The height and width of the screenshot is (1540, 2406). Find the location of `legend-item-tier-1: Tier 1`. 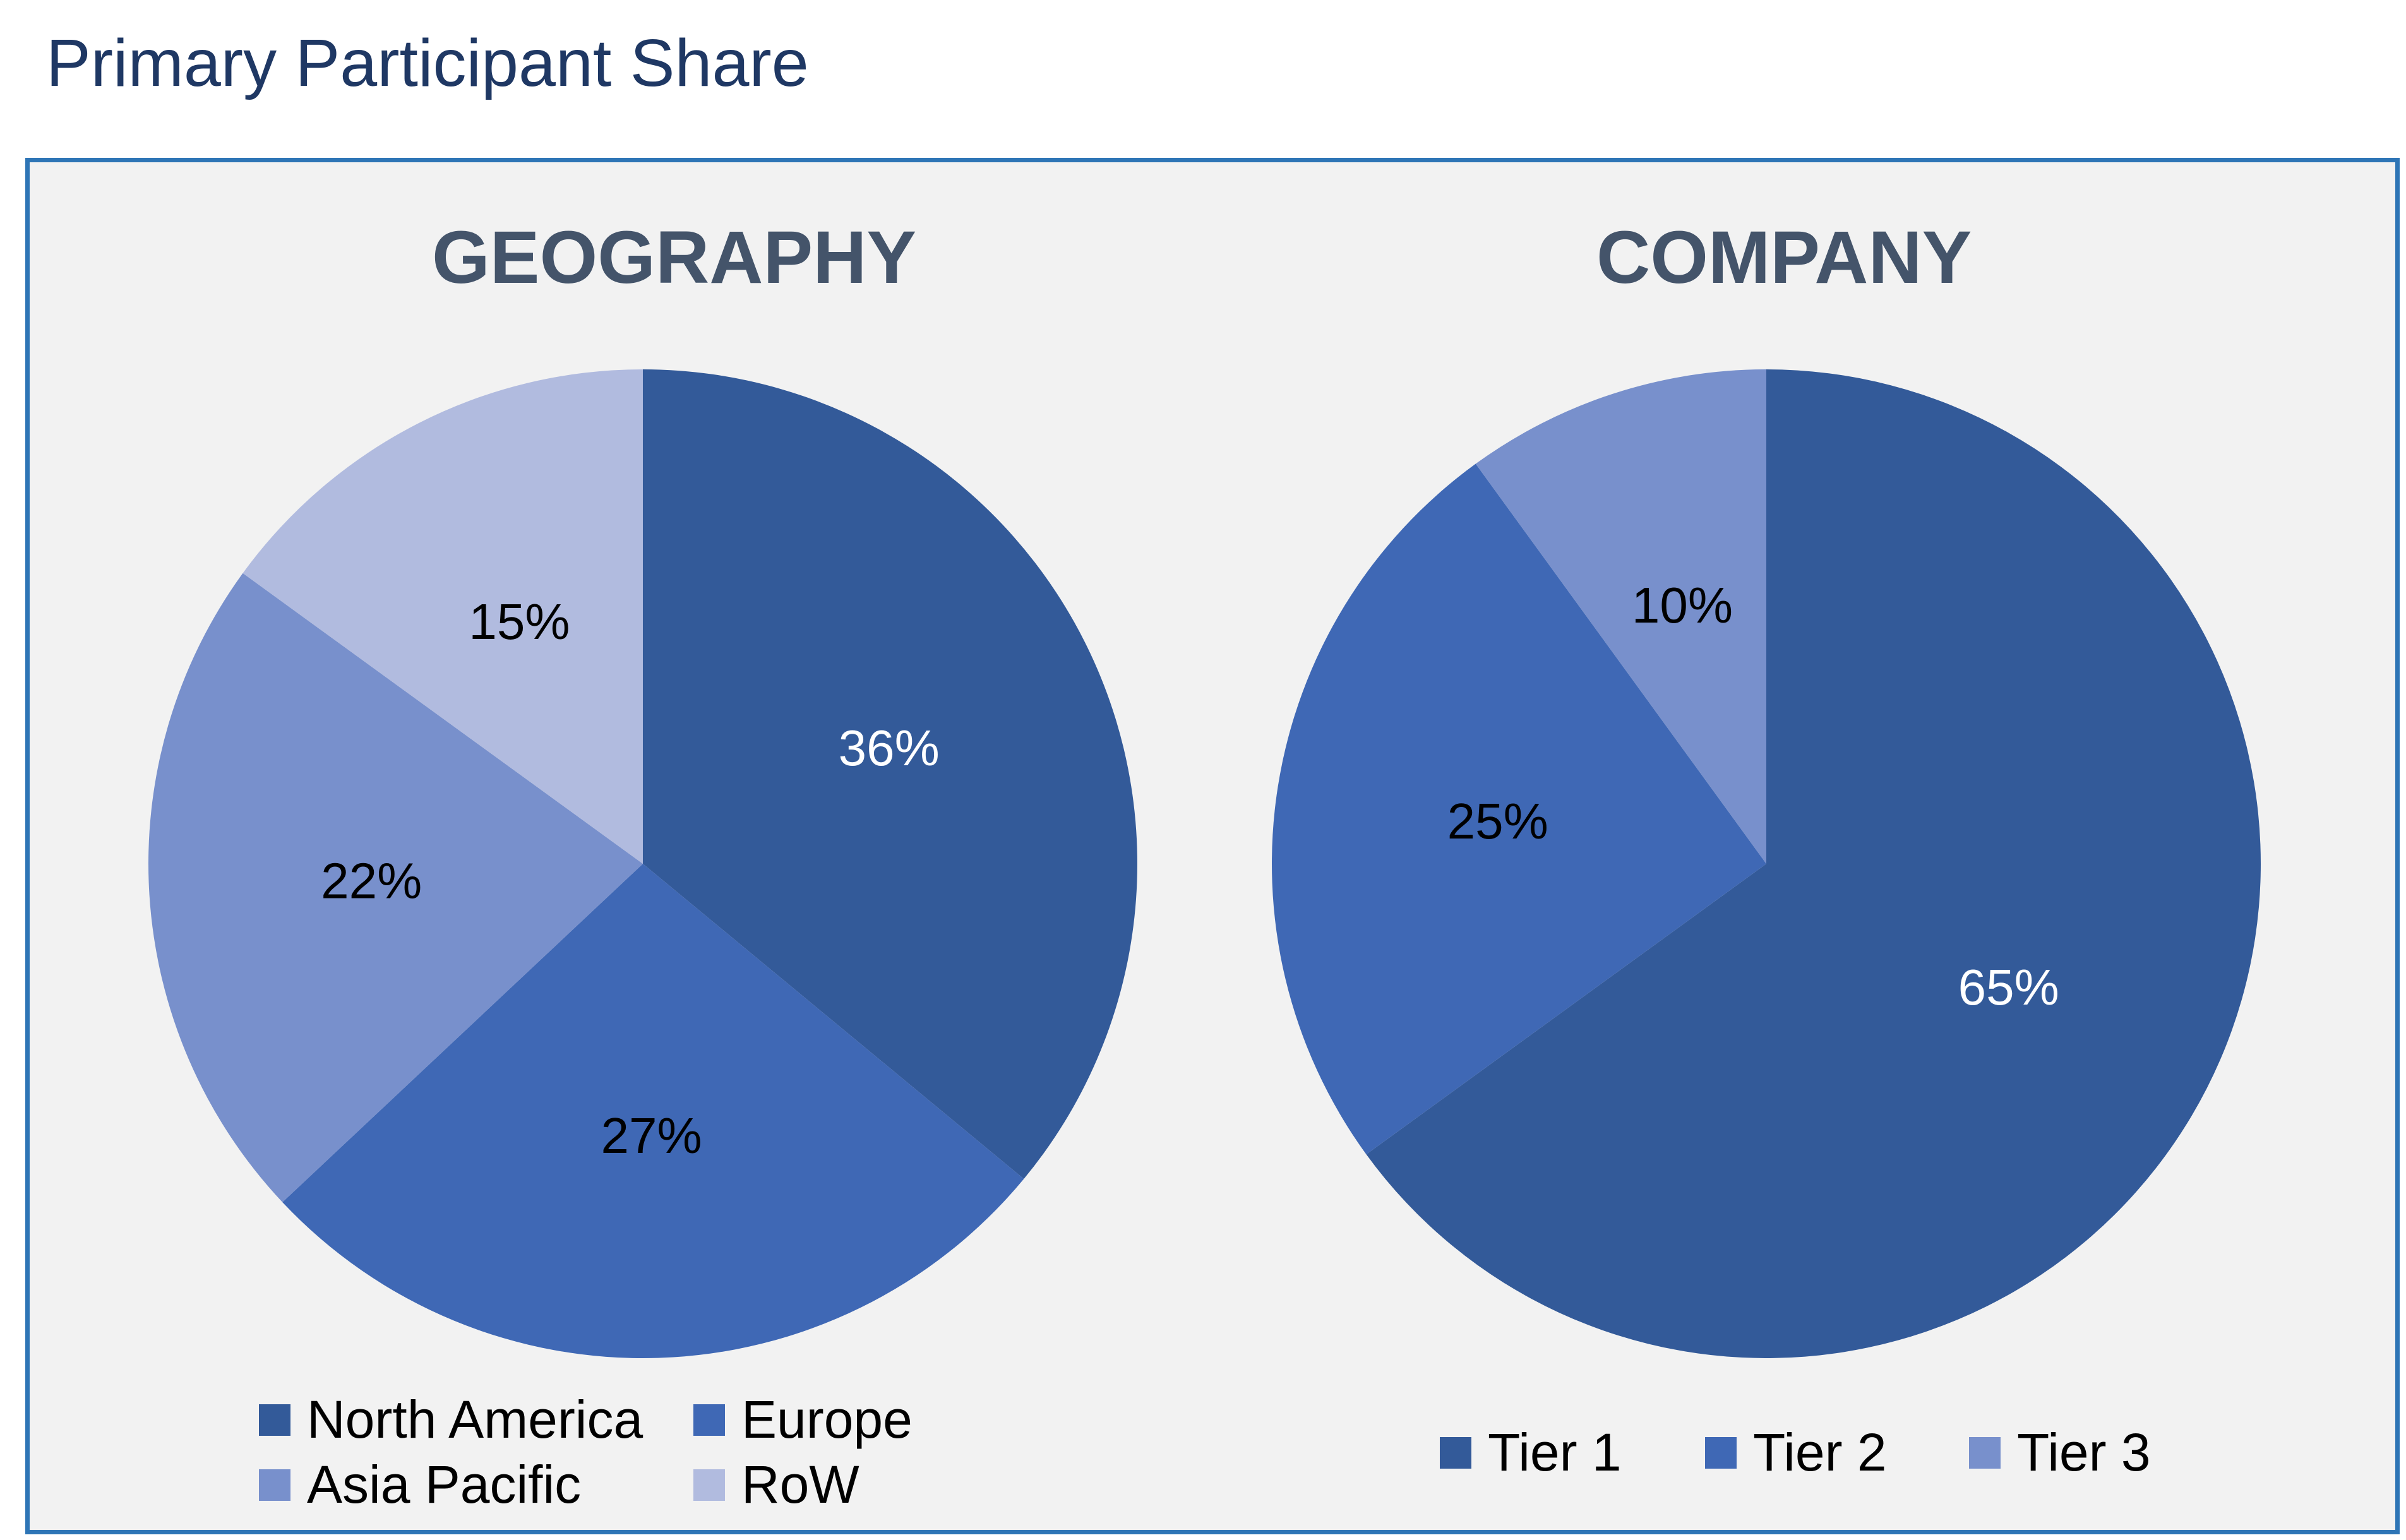

legend-item-tier-1: Tier 1 is located at coordinates (1531, 1452).